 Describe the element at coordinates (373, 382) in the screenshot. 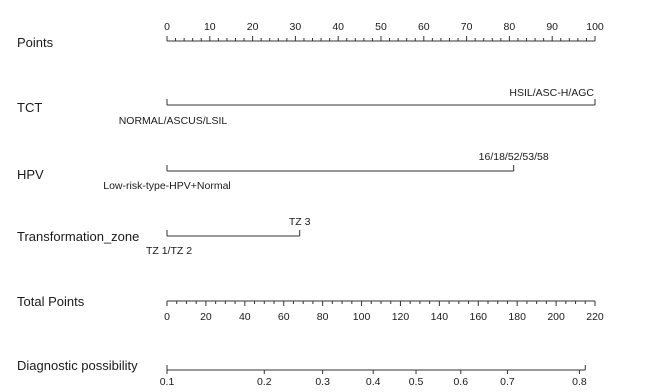

I see `diagnostic-possibility-tick-label: 0.4` at that location.